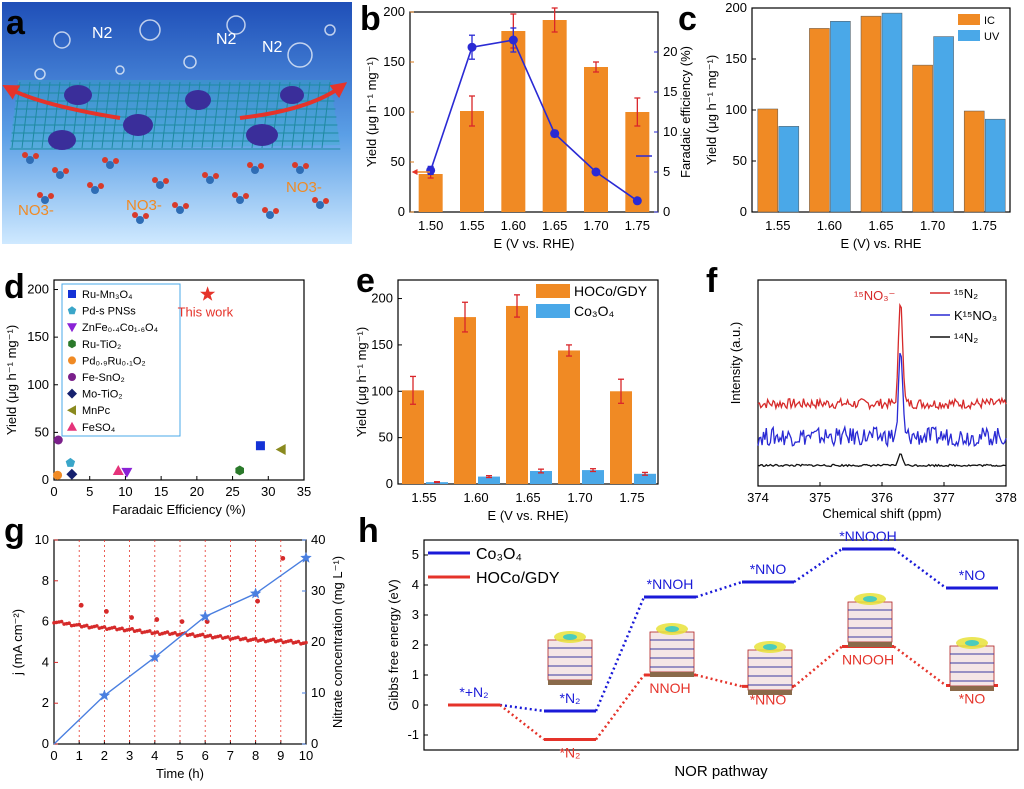  I want to click on current-spike-point, so click(132, 617).